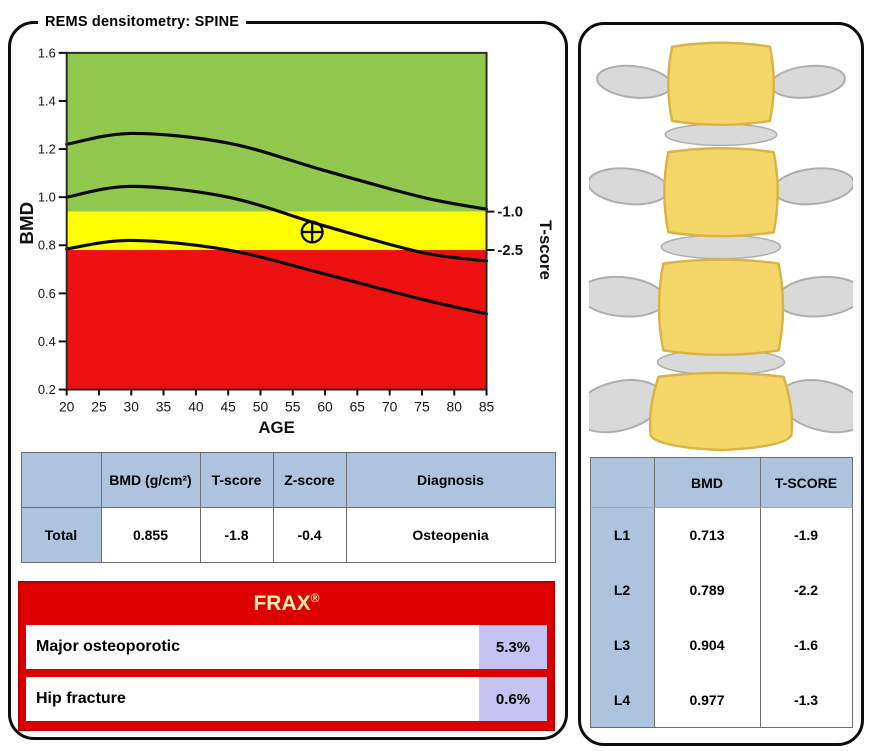 Image resolution: width=872 pixels, height=751 pixels. What do you see at coordinates (450, 535) in the screenshot?
I see `diagnosis-value: Osteopenia` at bounding box center [450, 535].